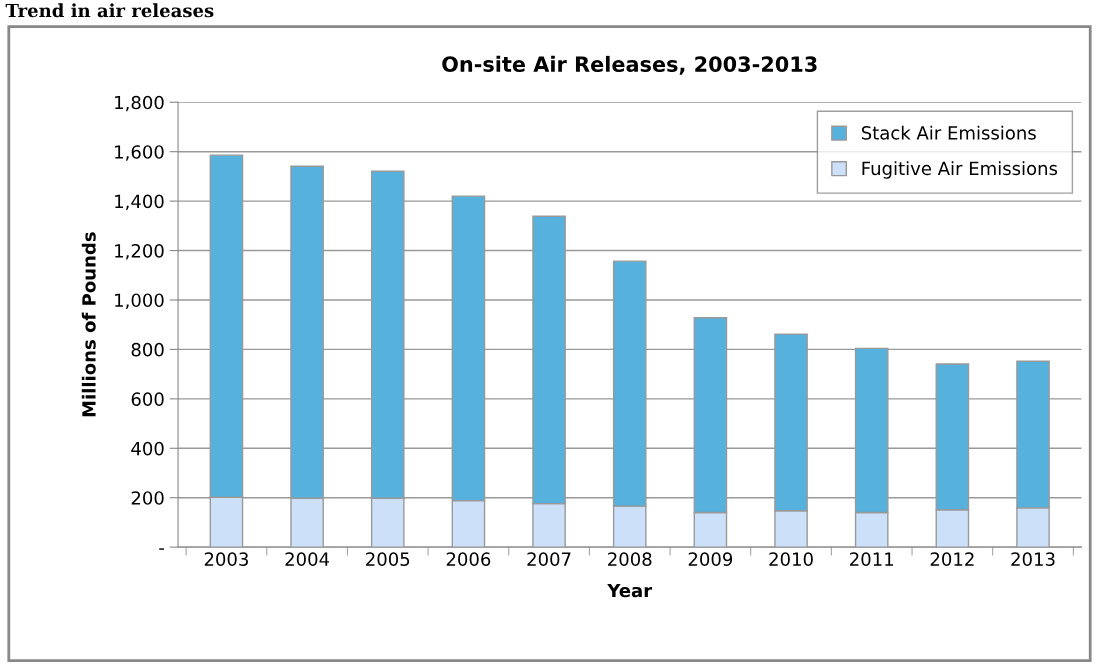 The image size is (1099, 664). I want to click on y-tick-label: 600, so click(147, 399).